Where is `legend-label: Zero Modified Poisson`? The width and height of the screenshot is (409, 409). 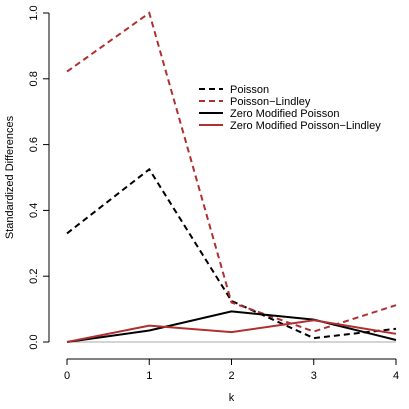
legend-label: Zero Modified Poisson is located at coordinates (284, 114).